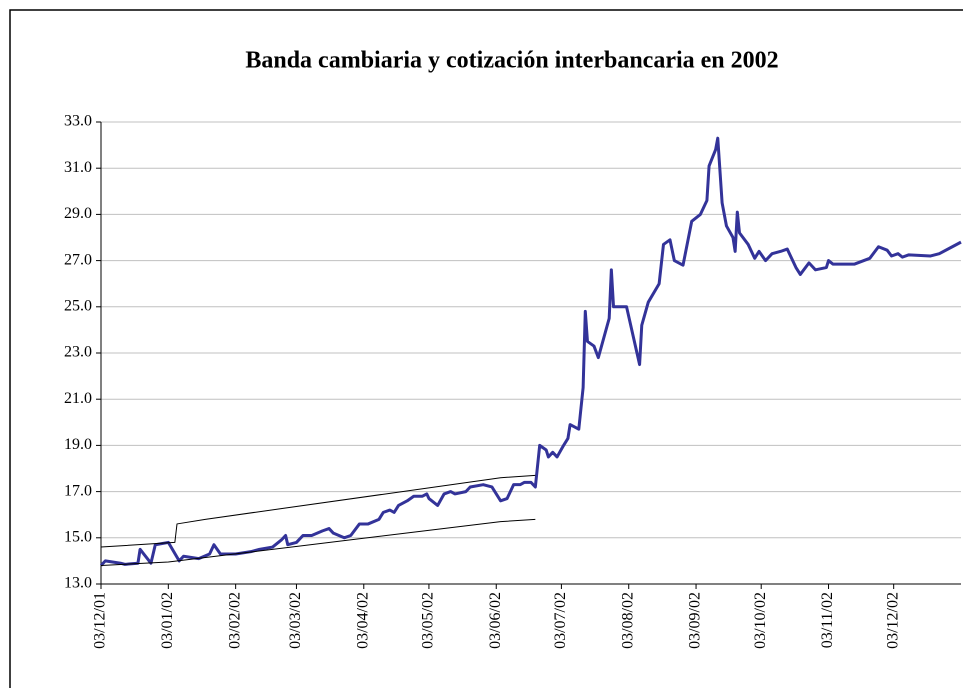  Describe the element at coordinates (362, 620) in the screenshot. I see `x-tick-label: 03/04/02` at that location.